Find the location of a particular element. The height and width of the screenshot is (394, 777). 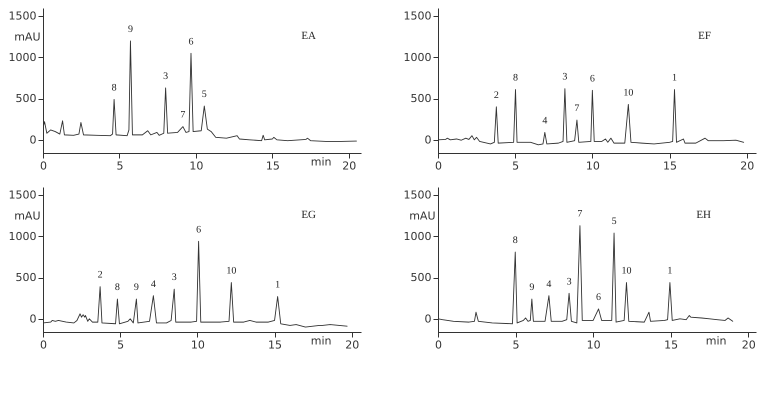

annotation: EA is located at coordinates (308, 36).